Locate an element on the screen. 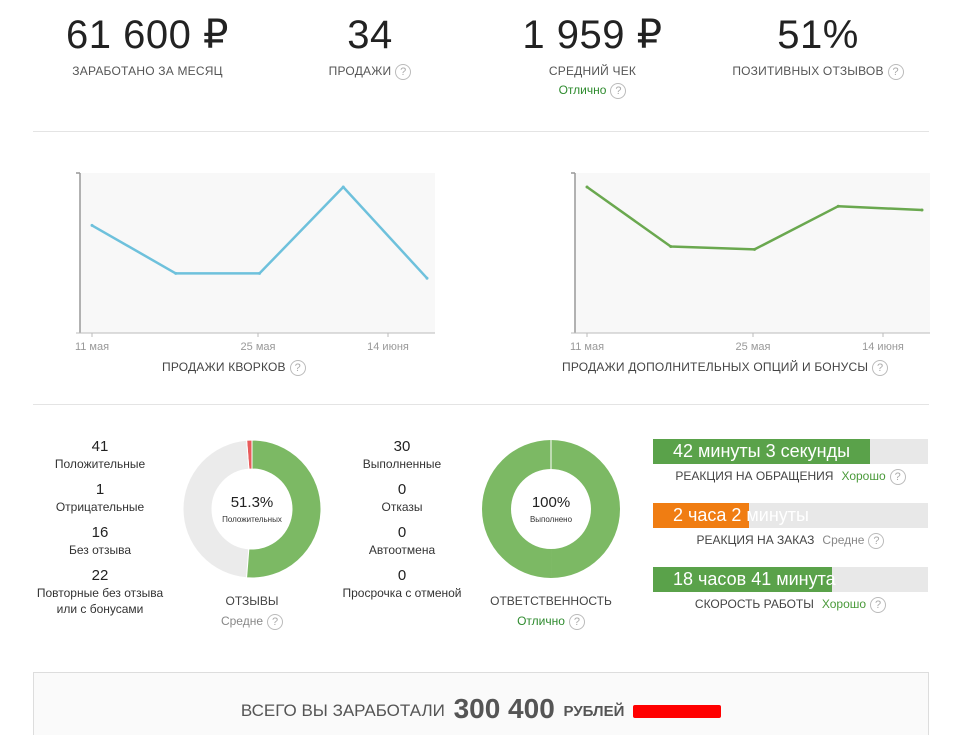  count-item: 22 Повторные без отзыва или с бонусами is located at coordinates (100, 592).